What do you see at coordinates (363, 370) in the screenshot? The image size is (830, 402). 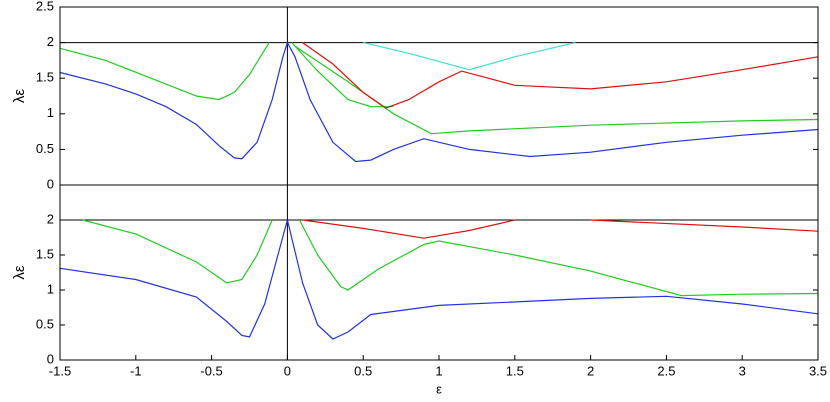 I see `x-tick-label: 0.5` at bounding box center [363, 370].